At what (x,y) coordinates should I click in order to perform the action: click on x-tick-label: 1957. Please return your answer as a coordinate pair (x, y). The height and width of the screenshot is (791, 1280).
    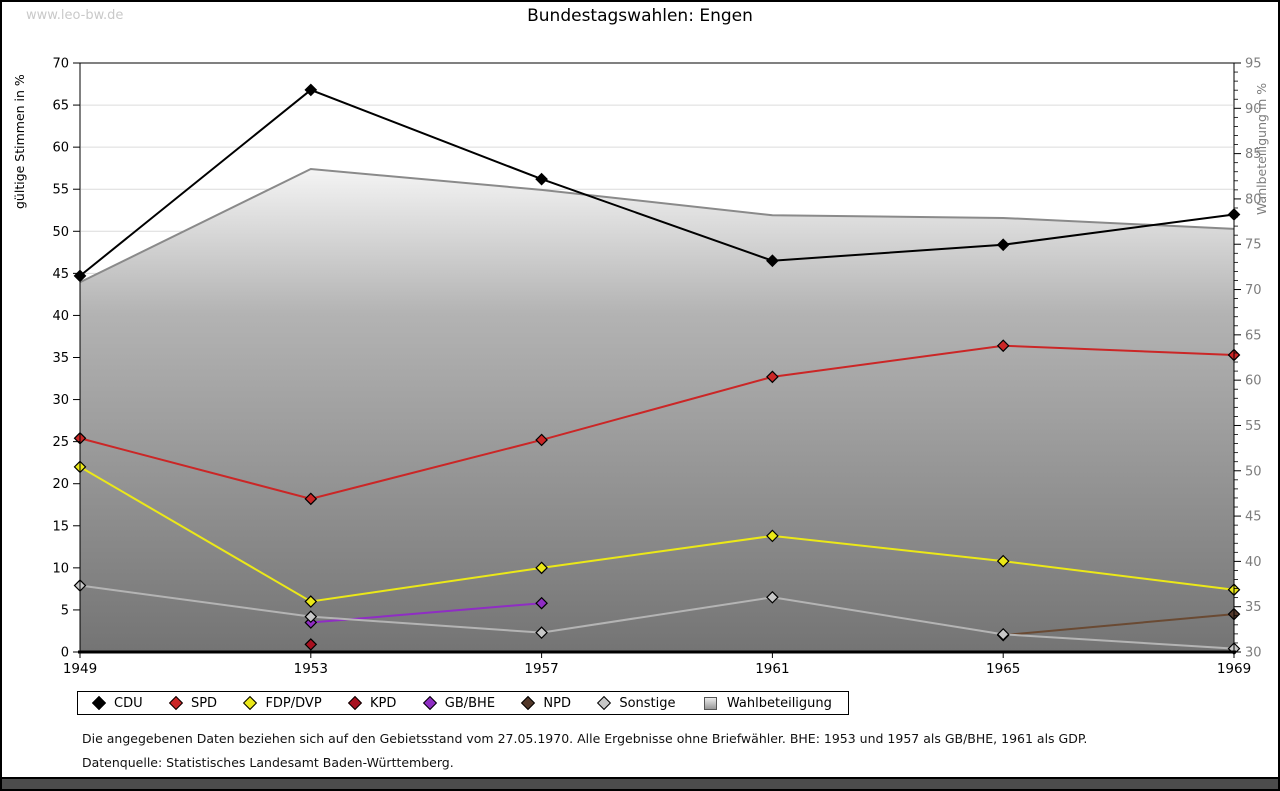
    Looking at the image, I should click on (541, 669).